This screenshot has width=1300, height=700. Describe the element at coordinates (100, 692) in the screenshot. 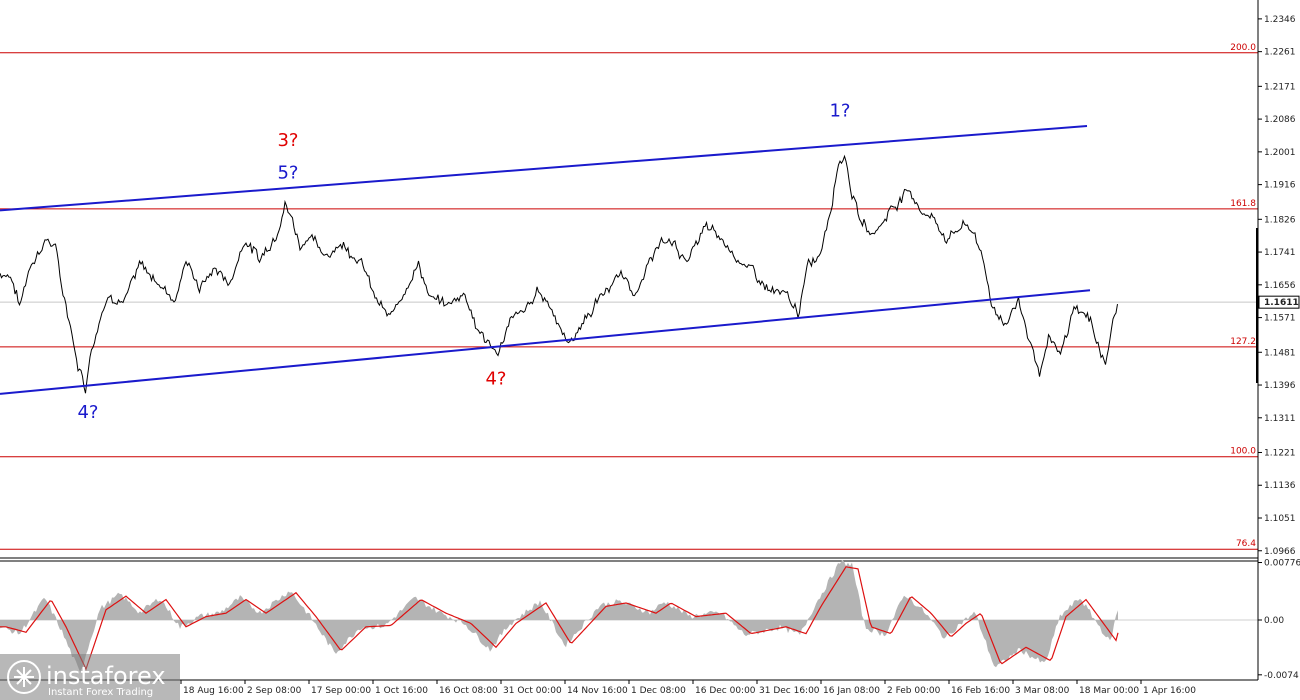

I see `logo-tagline: Instant Forex Trading` at that location.